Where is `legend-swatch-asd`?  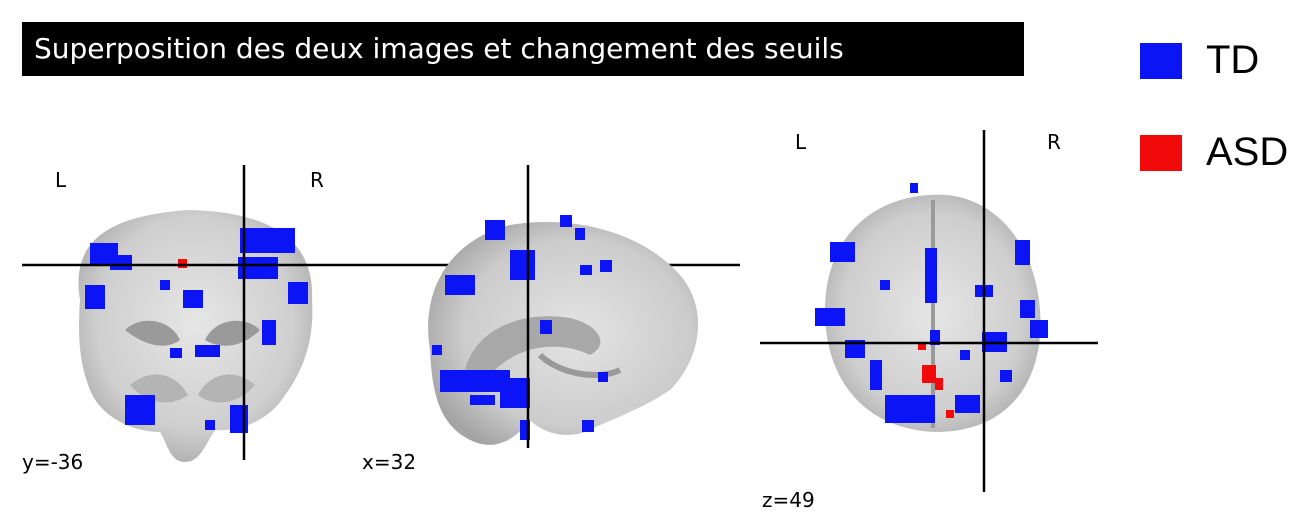 legend-swatch-asd is located at coordinates (1161, 152).